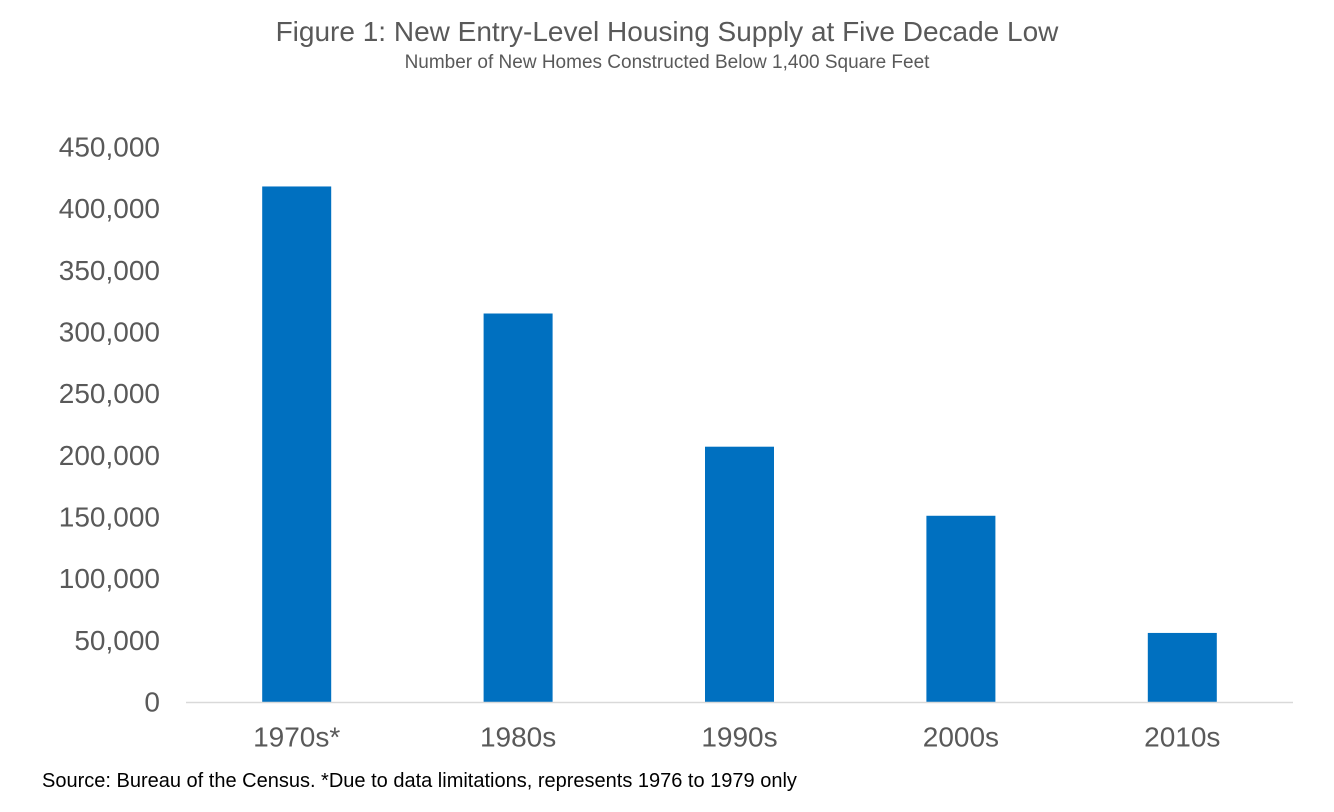  Describe the element at coordinates (117, 640) in the screenshot. I see `y-tick-label: 50,000` at that location.